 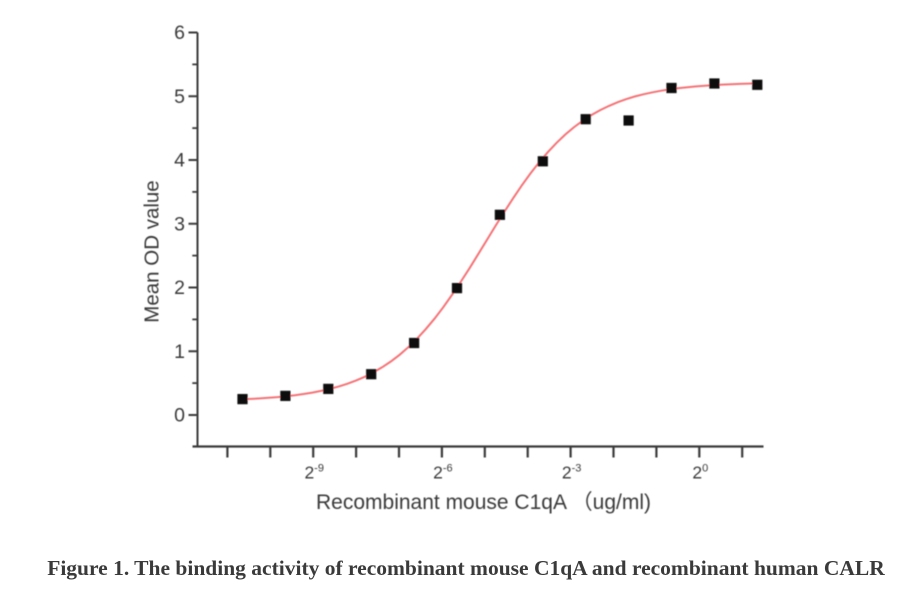 What do you see at coordinates (179, 352) in the screenshot?
I see `svg-text: 1` at bounding box center [179, 352].